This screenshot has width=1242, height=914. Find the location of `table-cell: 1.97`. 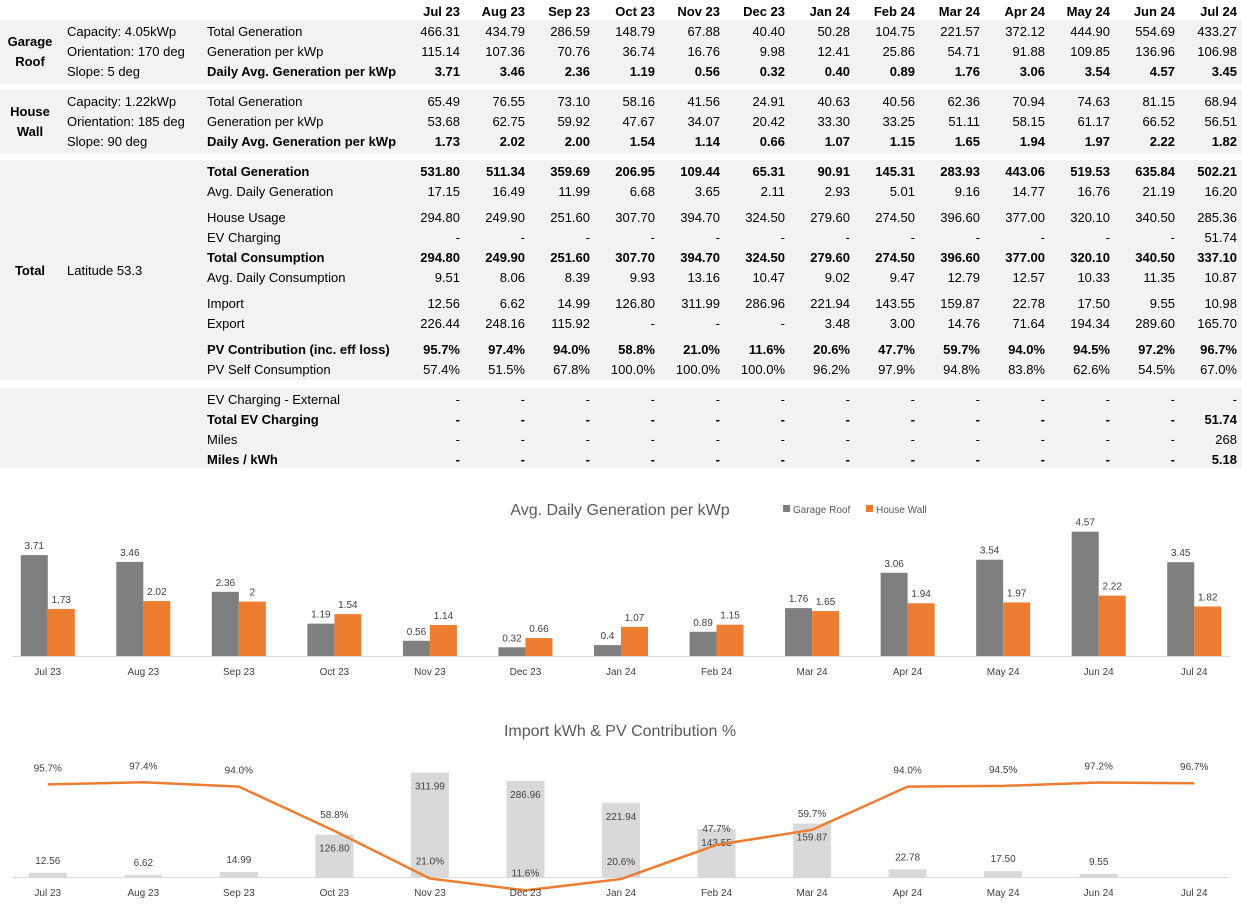

table-cell: 1.97 is located at coordinates (1097, 141).